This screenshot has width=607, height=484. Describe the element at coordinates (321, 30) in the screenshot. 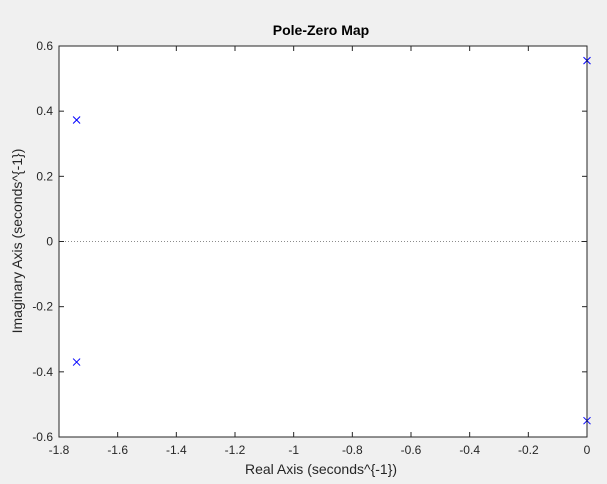

I see `chart-title: Pole-Zero Map` at that location.